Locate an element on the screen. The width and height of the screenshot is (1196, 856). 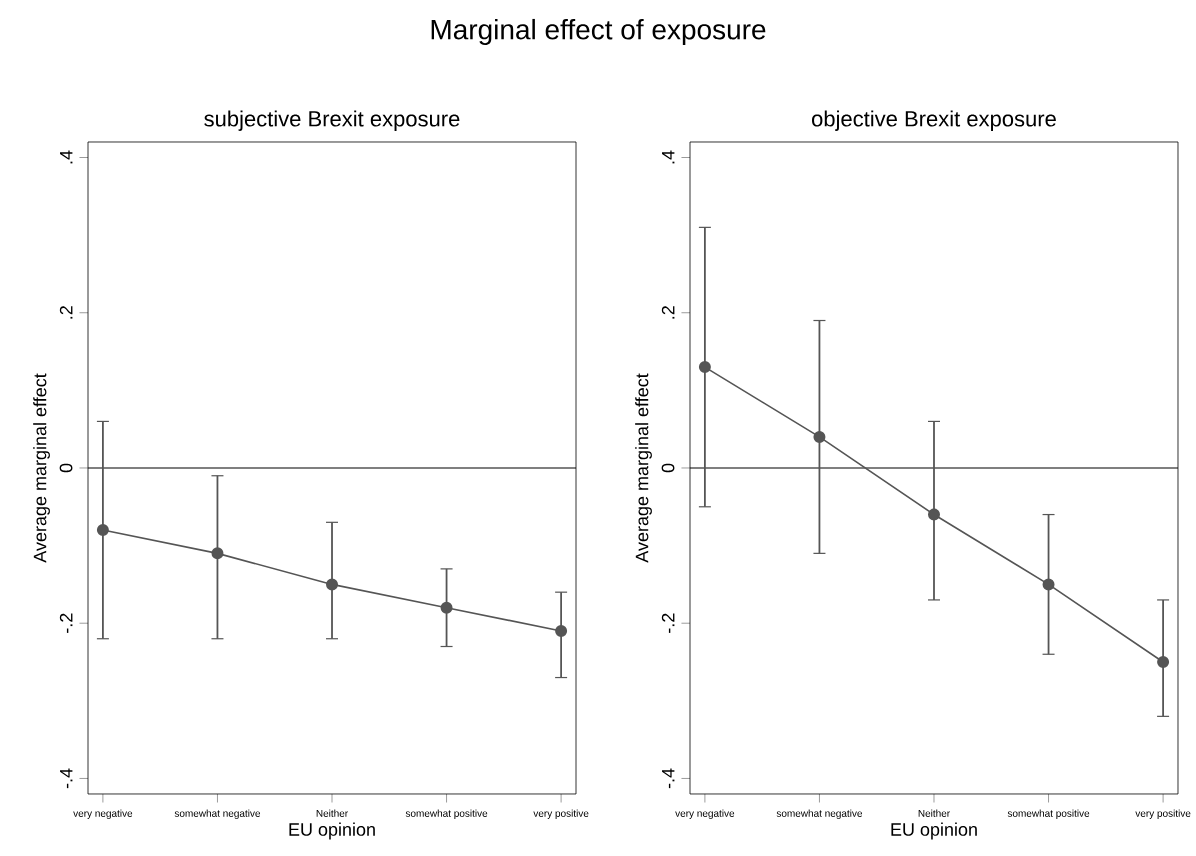
chart-title: Marginal effect of exposure is located at coordinates (598, 32).